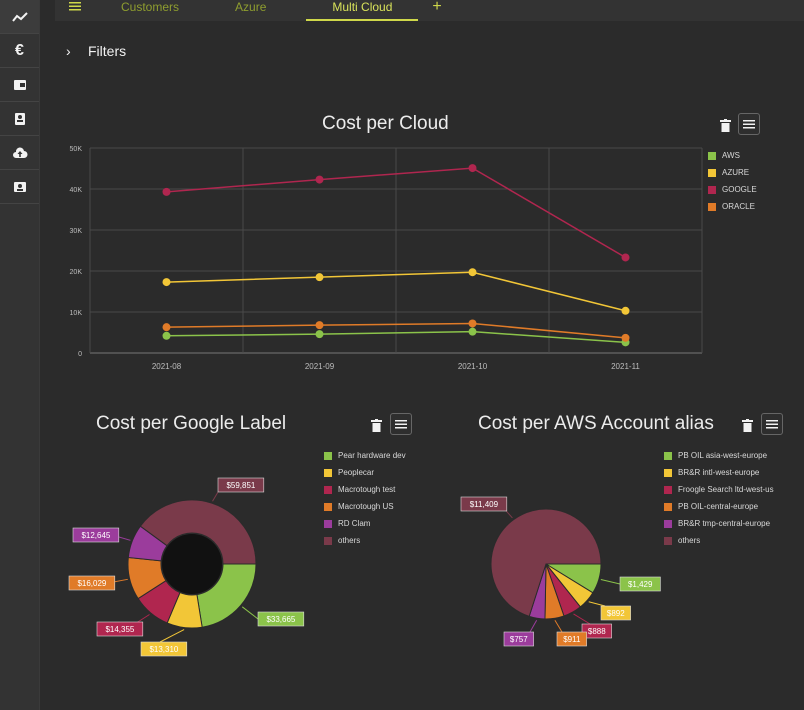 The width and height of the screenshot is (804, 710). Describe the element at coordinates (167, 366) in the screenshot. I see `x-tick-label: 2021-08` at that location.